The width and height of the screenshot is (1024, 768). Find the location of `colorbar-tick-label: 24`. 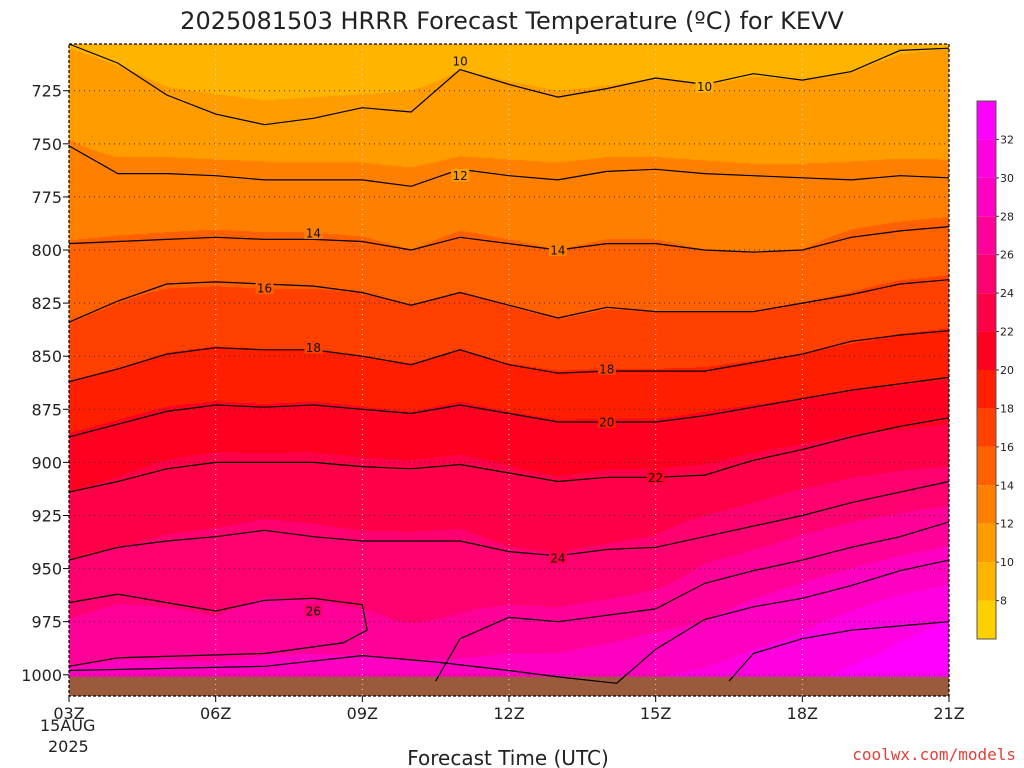

colorbar-tick-label: 24 is located at coordinates (1007, 293).